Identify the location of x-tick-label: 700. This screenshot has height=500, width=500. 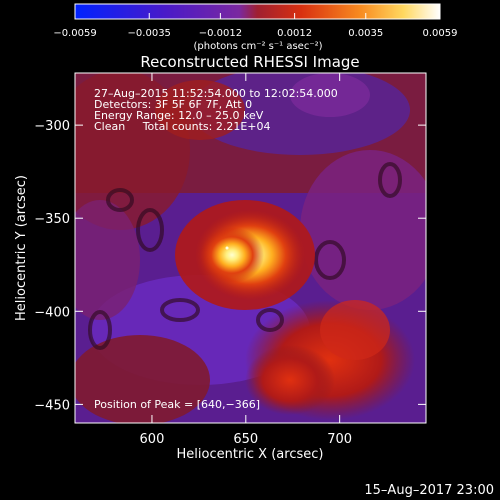
(339, 439).